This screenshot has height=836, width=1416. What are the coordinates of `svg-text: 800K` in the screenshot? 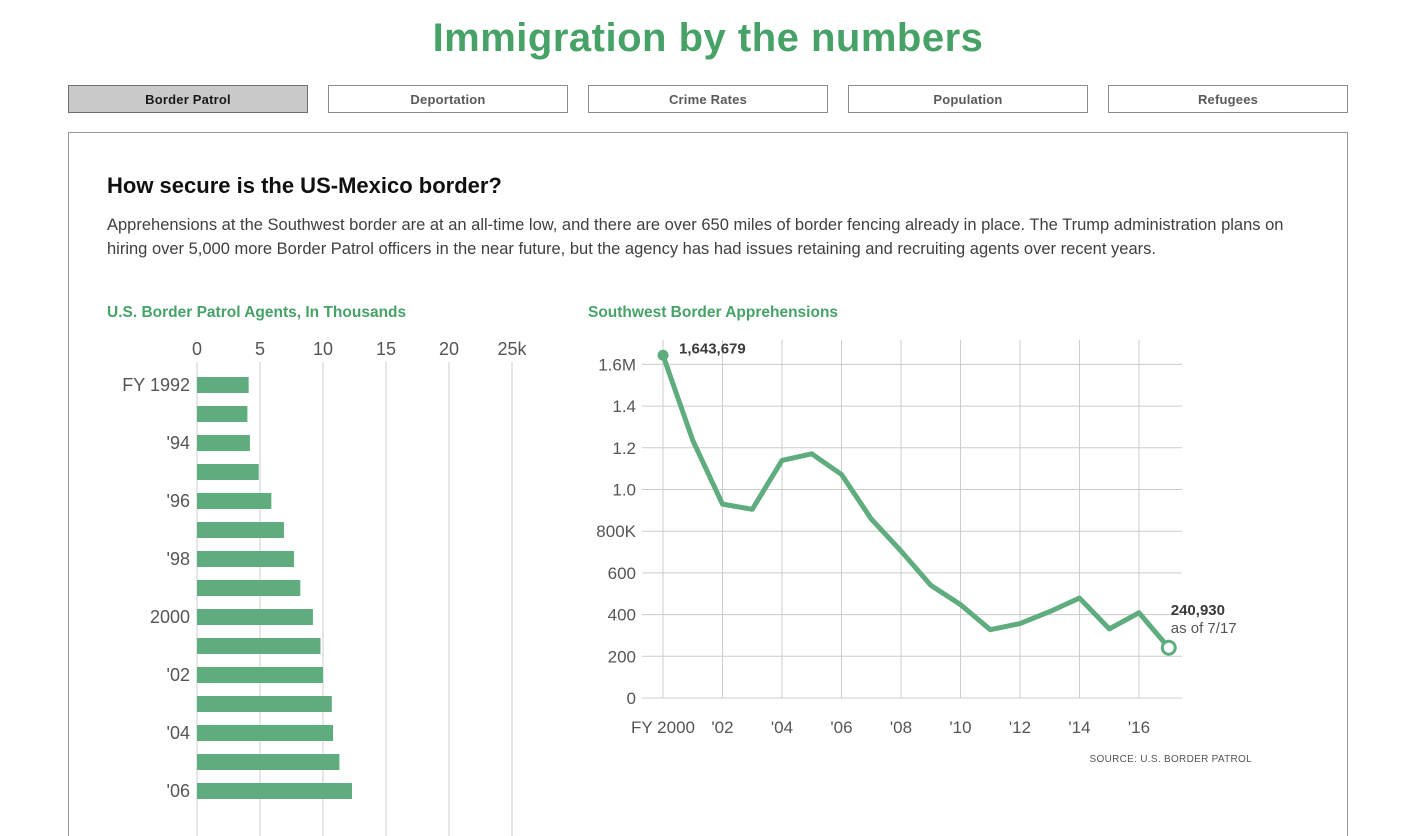 It's located at (616, 531).